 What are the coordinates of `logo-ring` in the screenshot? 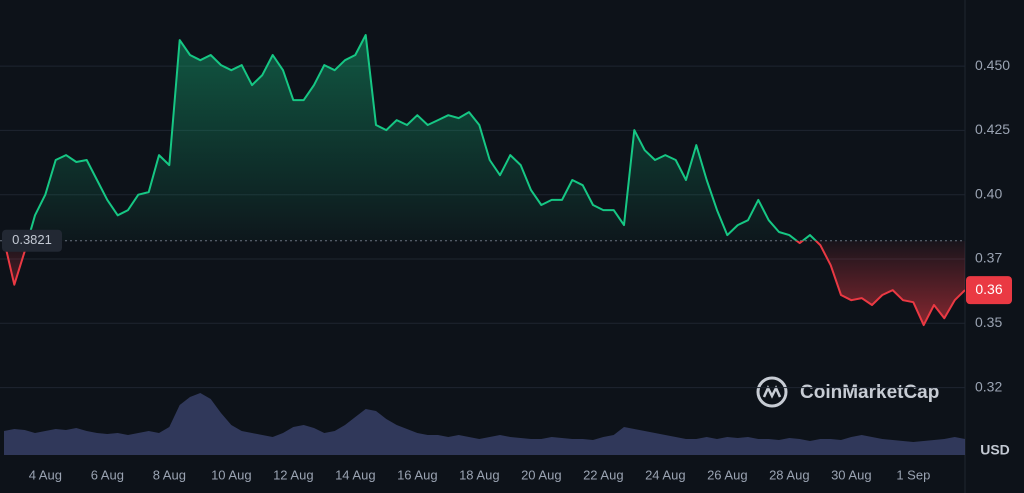 It's located at (772, 392).